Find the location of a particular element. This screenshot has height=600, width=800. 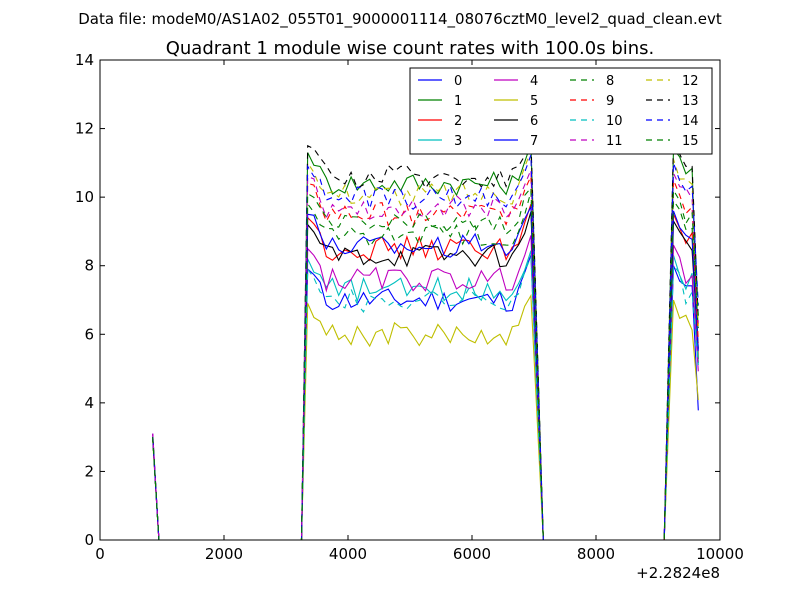

x-tick-label: 10000 is located at coordinates (720, 554).